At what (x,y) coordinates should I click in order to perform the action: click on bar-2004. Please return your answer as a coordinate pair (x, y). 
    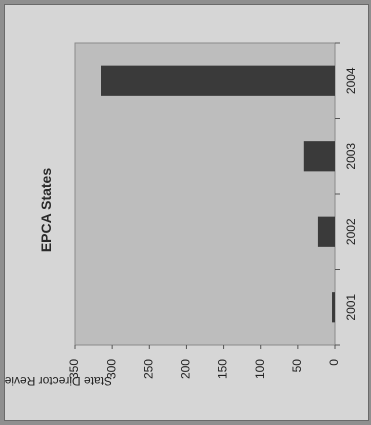
    Looking at the image, I should click on (218, 80).